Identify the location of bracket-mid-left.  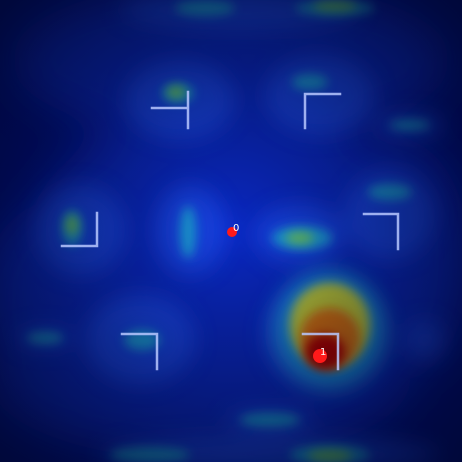
(79, 229).